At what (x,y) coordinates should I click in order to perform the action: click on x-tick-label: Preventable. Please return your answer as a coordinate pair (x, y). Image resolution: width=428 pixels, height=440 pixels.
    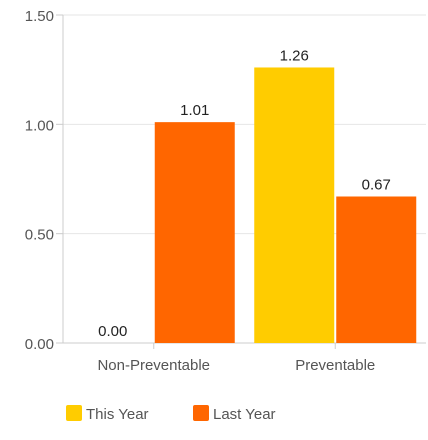
    Looking at the image, I should click on (335, 365).